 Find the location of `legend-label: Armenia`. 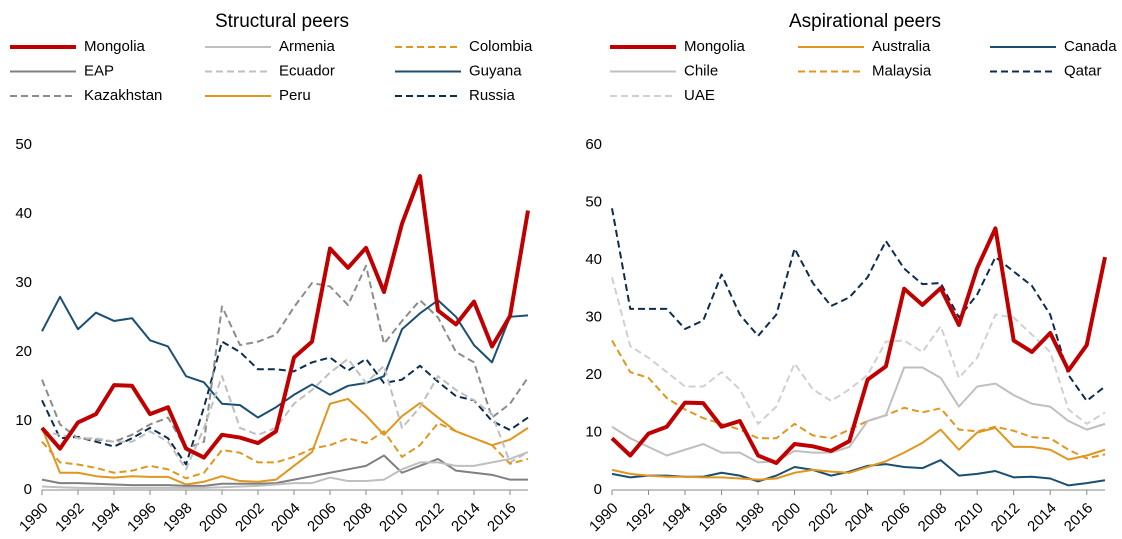

legend-label: Armenia is located at coordinates (307, 46).